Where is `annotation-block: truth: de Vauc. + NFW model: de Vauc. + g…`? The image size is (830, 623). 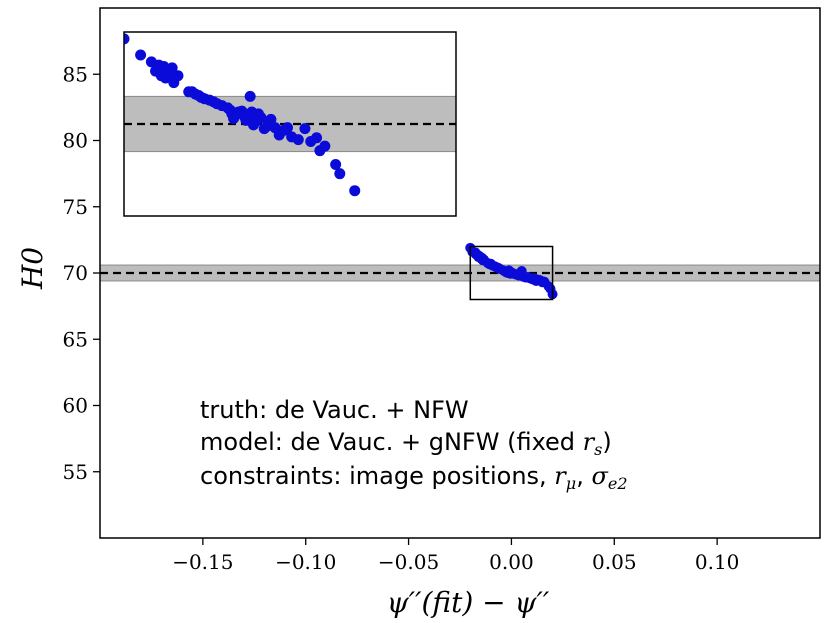
annotation-block: truth: de Vauc. + NFW model: de Vauc. + g… is located at coordinates (414, 444).